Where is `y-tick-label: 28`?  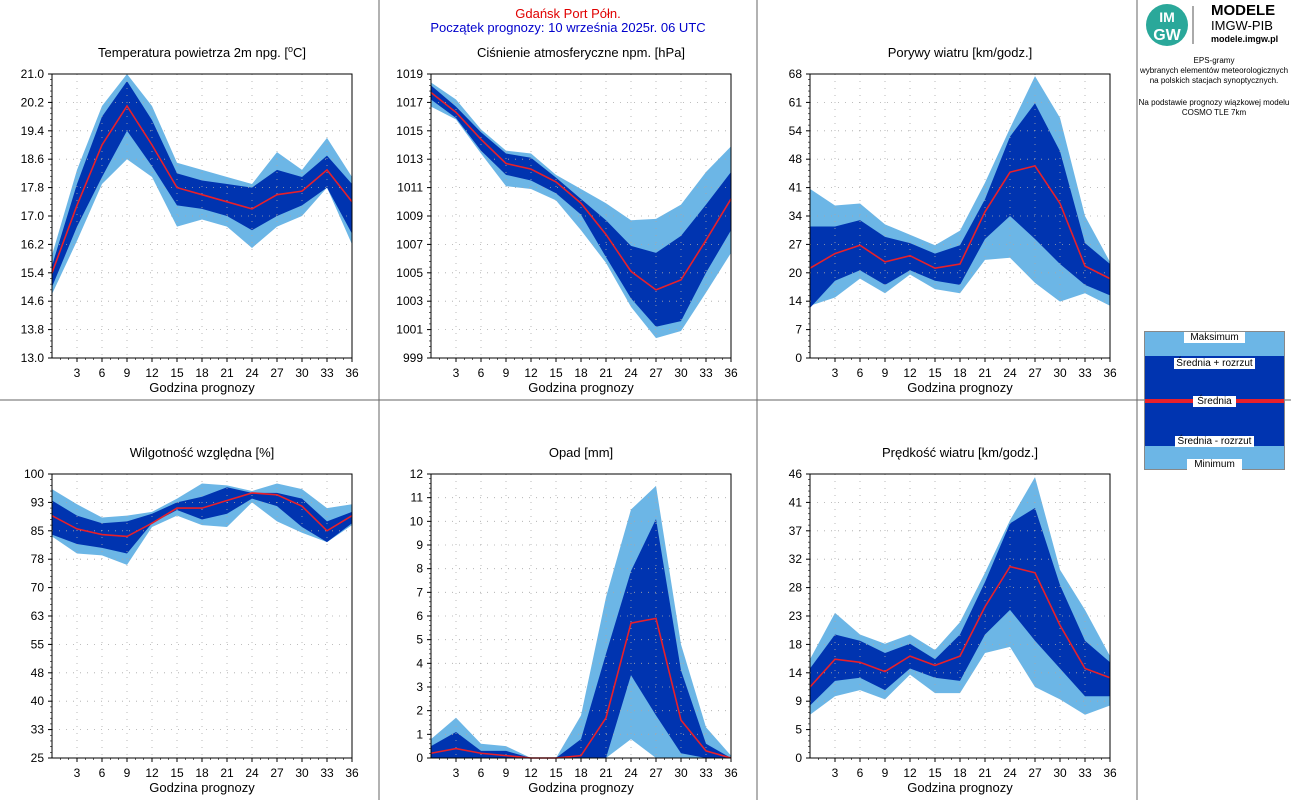 y-tick-label: 28 is located at coordinates (796, 588).